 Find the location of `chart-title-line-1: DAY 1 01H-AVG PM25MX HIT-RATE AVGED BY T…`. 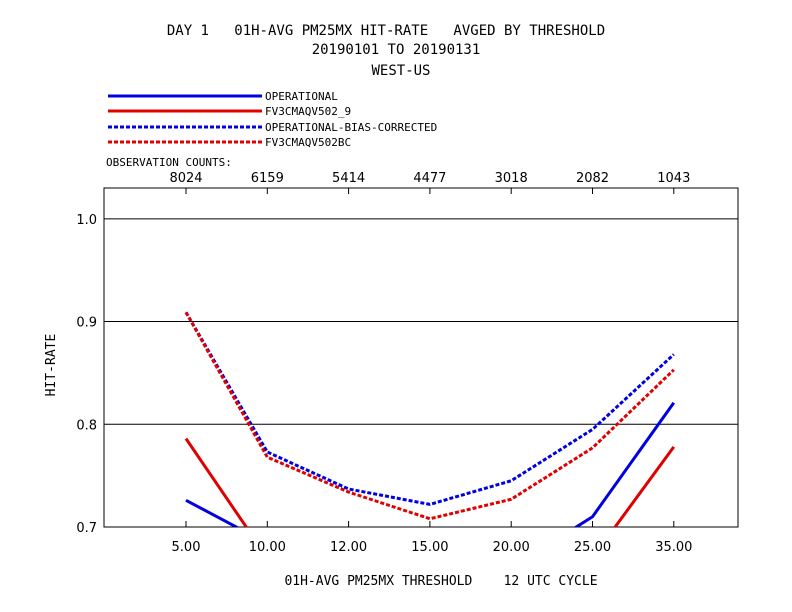

chart-title-line-1: DAY 1 01H-AVG PM25MX HIT-RATE AVGED BY T… is located at coordinates (386, 31).